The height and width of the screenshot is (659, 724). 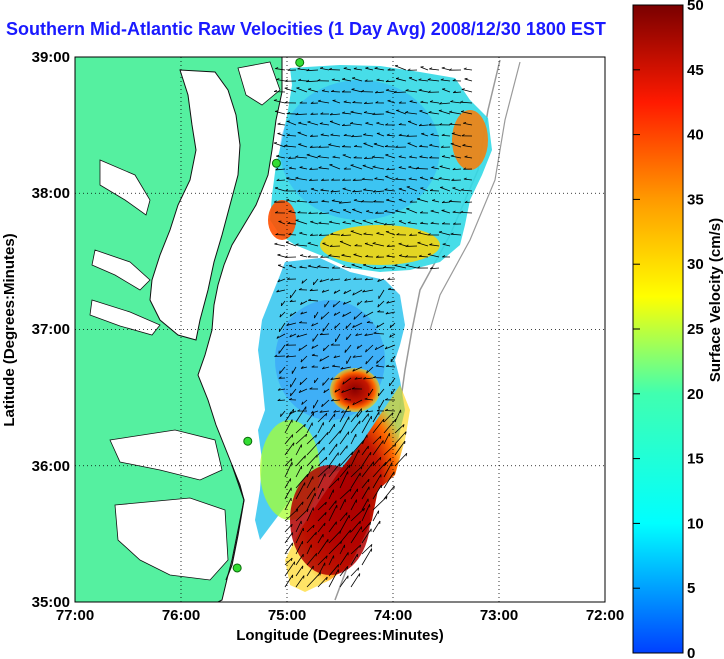 What do you see at coordinates (475, 196) in the screenshot?
I see `isobath-line-outer` at bounding box center [475, 196].